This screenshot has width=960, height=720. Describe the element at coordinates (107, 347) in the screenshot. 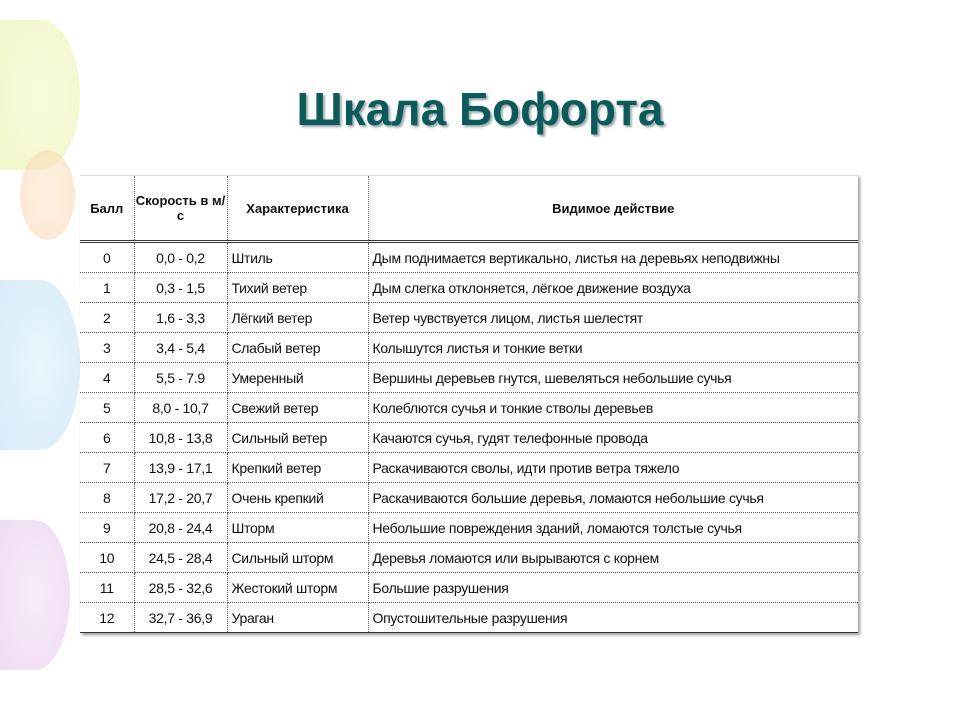

I see `cell-ball: 3` at that location.